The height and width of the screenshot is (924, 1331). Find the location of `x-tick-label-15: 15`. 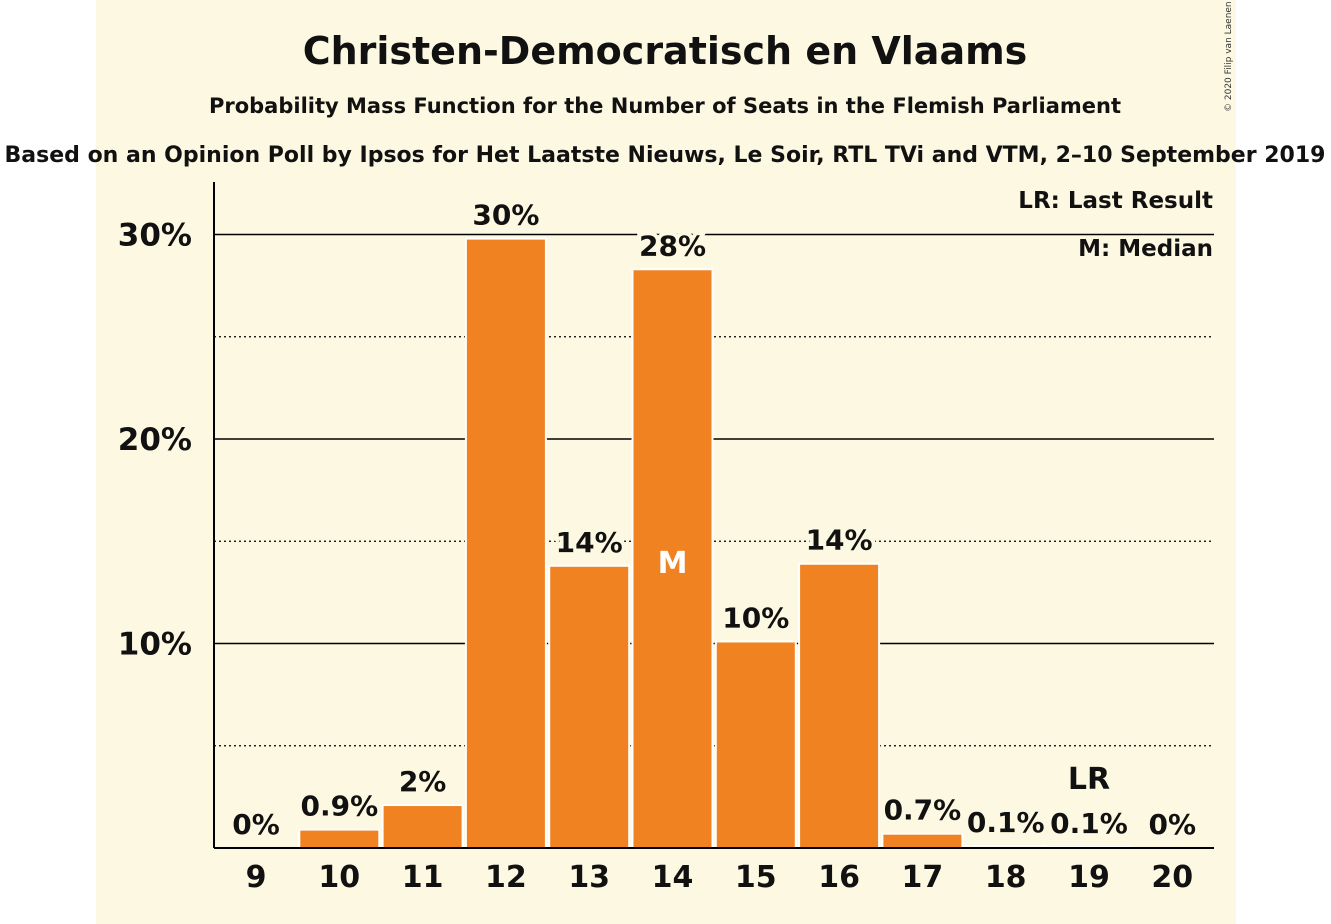

x-tick-label-15: 15 is located at coordinates (756, 877).